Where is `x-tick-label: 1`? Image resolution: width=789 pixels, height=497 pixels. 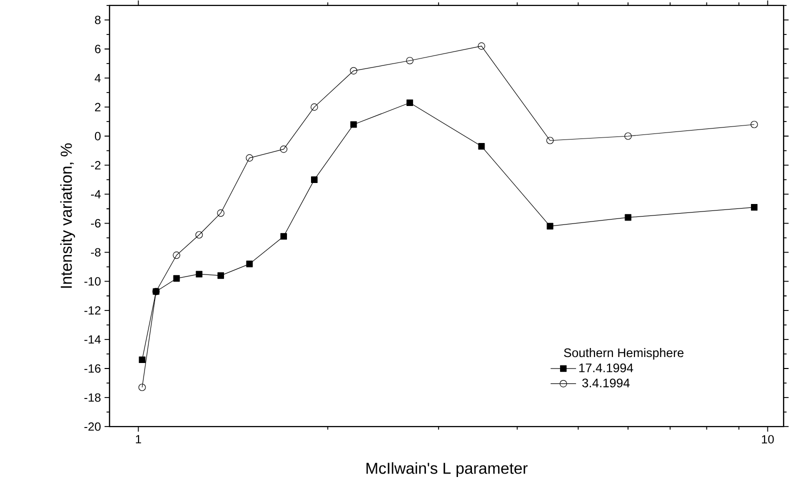 x-tick-label: 1 is located at coordinates (139, 439).